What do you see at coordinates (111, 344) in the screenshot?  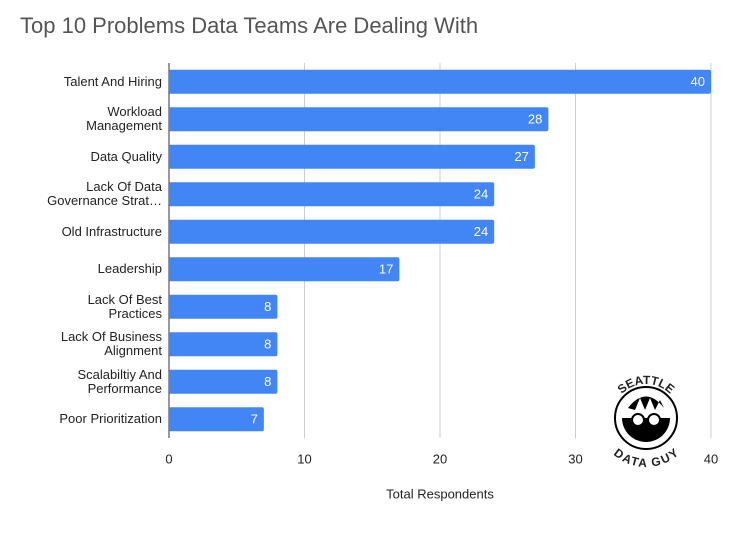 I see `y-tick-label: Lack Of Business Alignment` at bounding box center [111, 344].